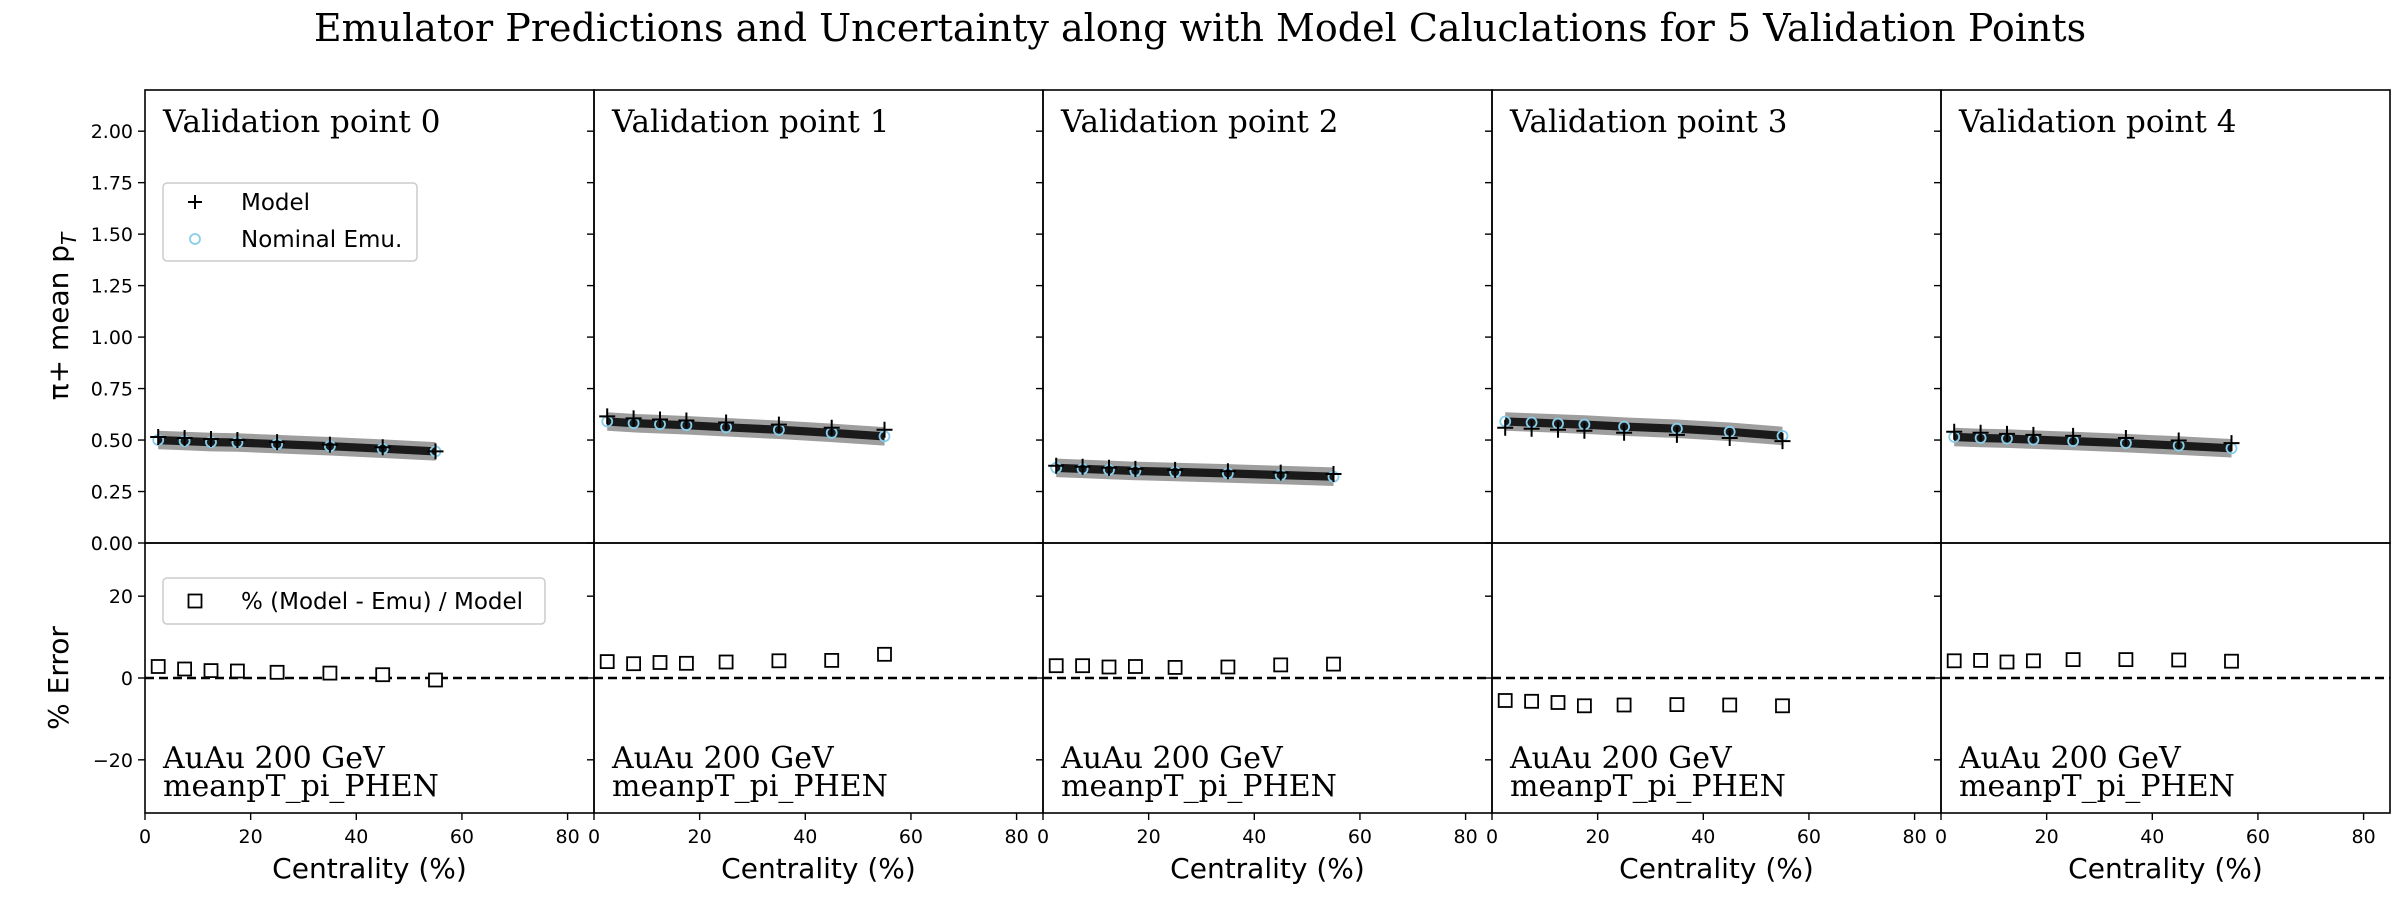  I want to click on top-legend: Model Nominal Emu., so click(290, 222).